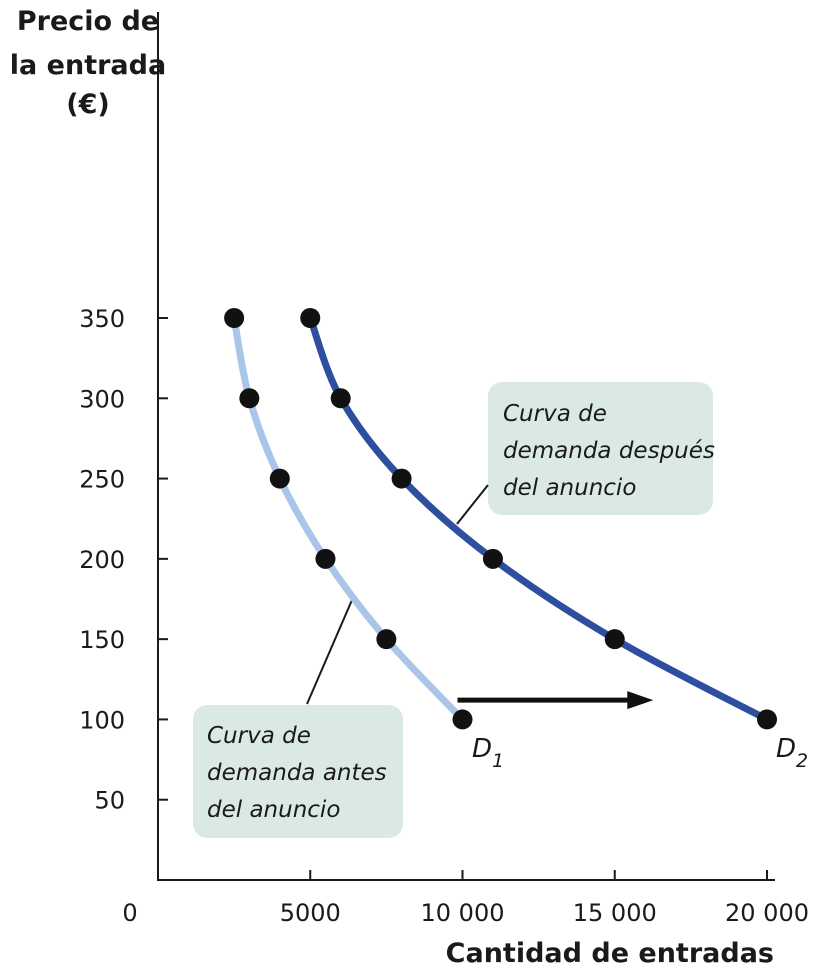 Image resolution: width=818 pixels, height=970 pixels. I want to click on y-tick-label-200: 200, so click(102, 560).